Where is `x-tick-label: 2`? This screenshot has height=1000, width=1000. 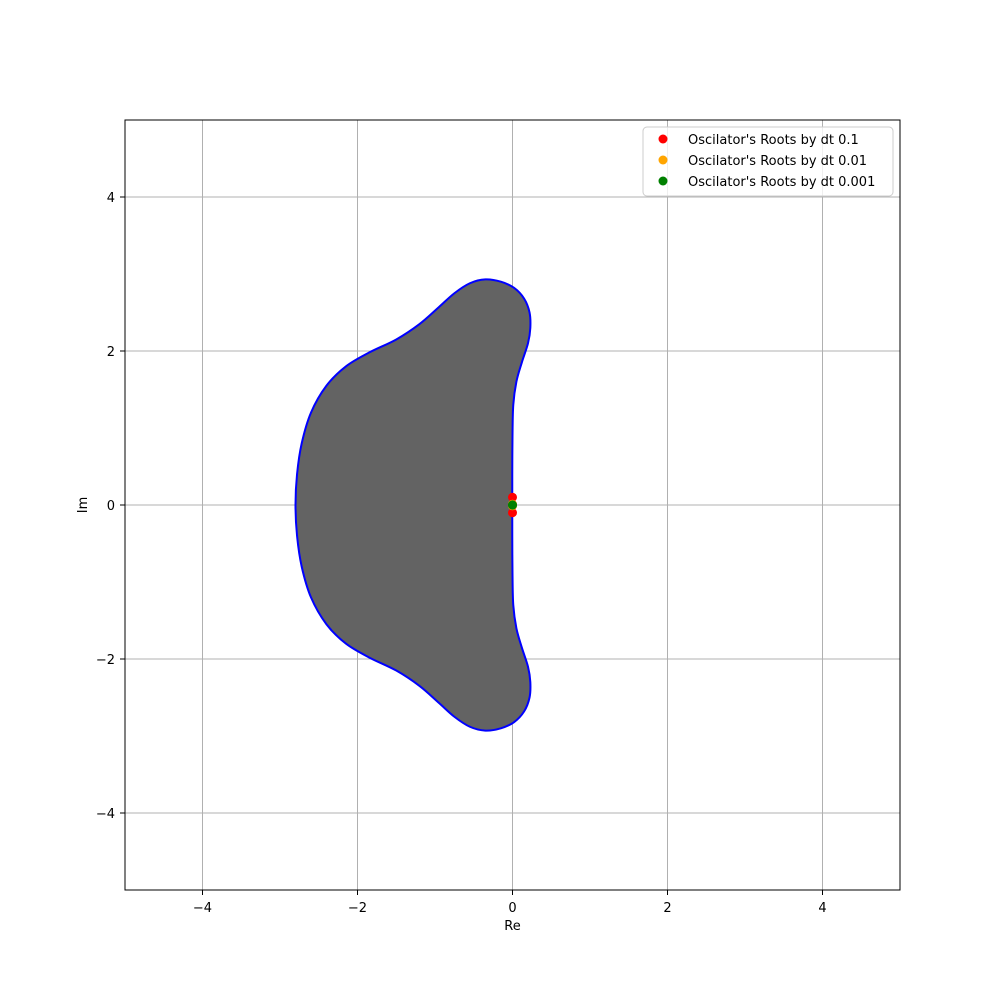 x-tick-label: 2 is located at coordinates (667, 908).